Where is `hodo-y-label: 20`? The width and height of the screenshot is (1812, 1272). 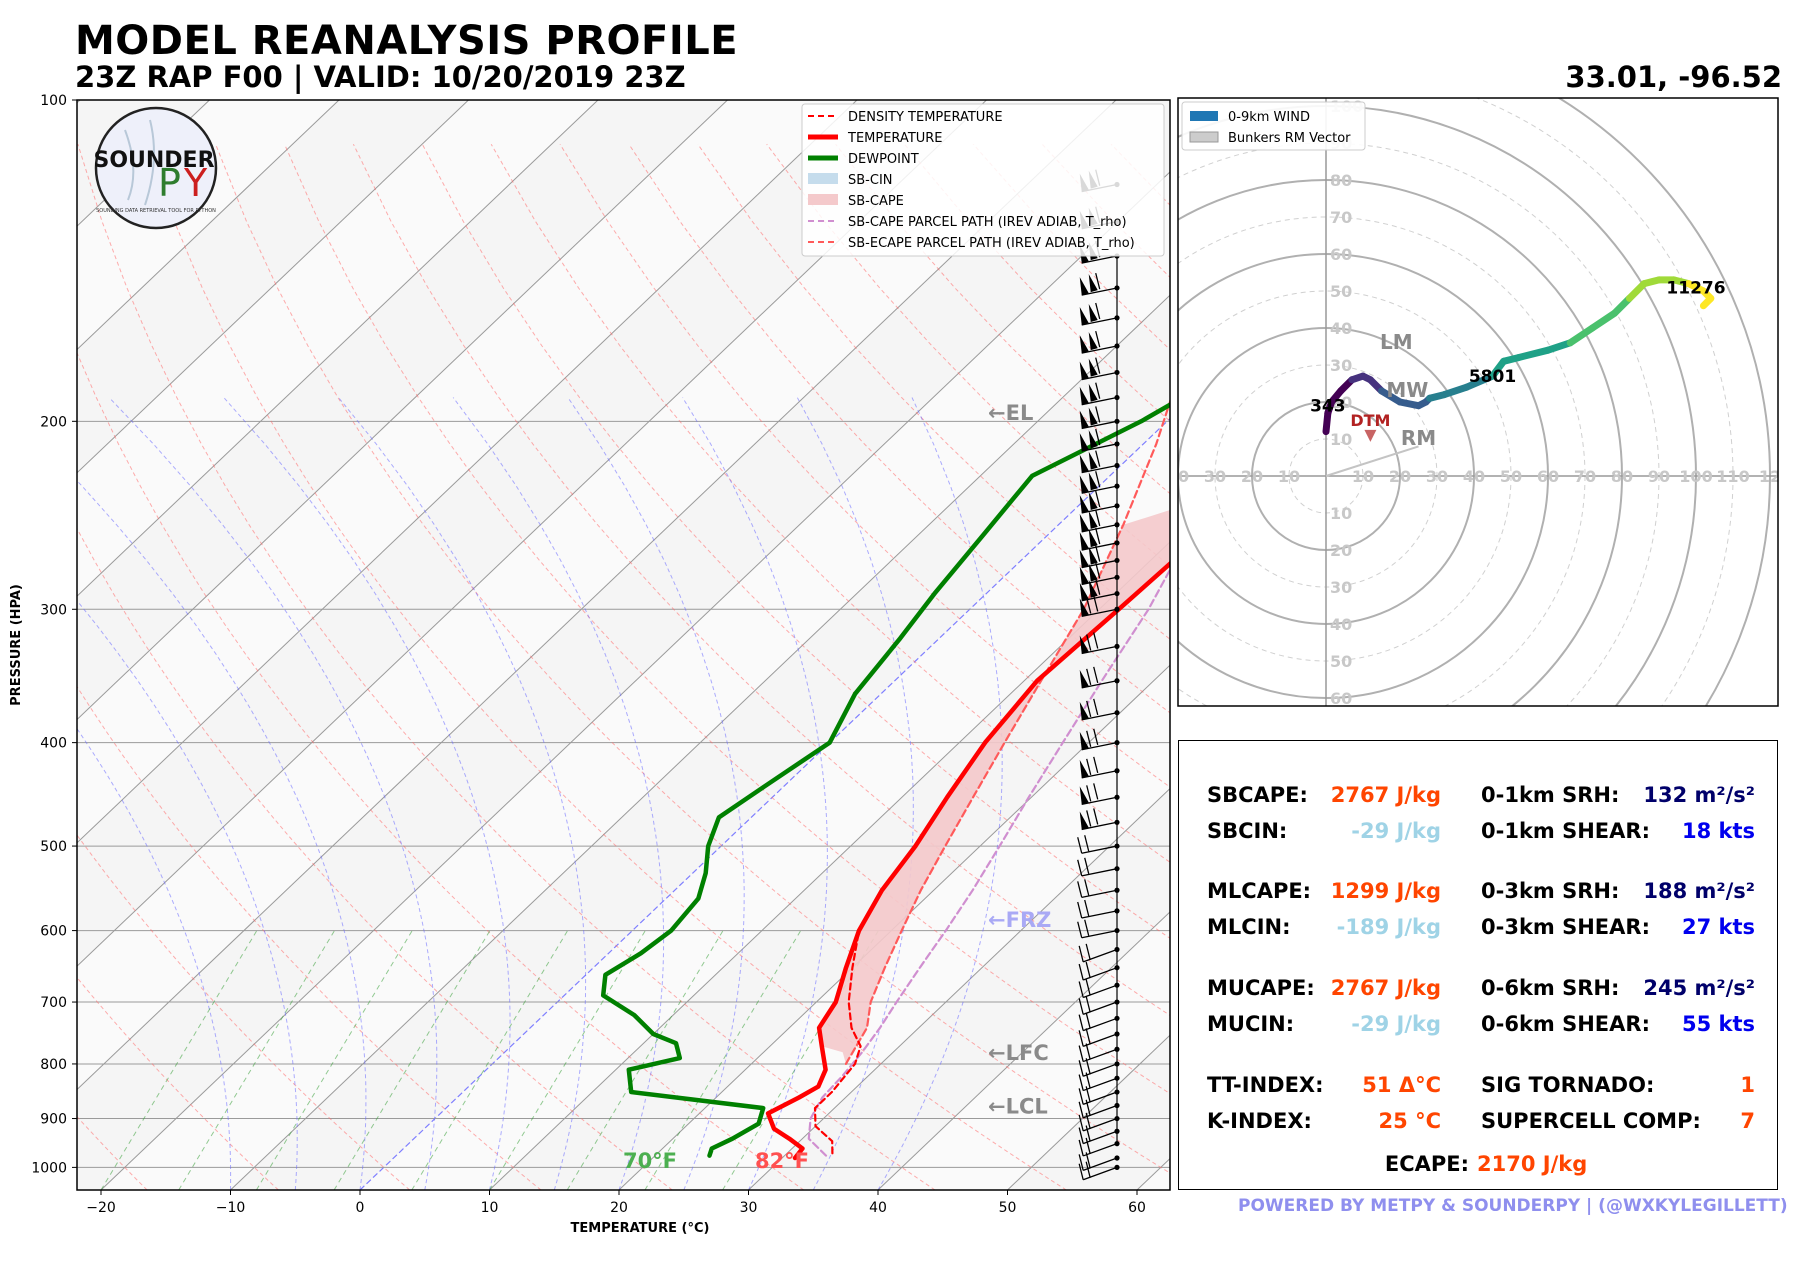 hodo-y-label: 20 is located at coordinates (1341, 550).